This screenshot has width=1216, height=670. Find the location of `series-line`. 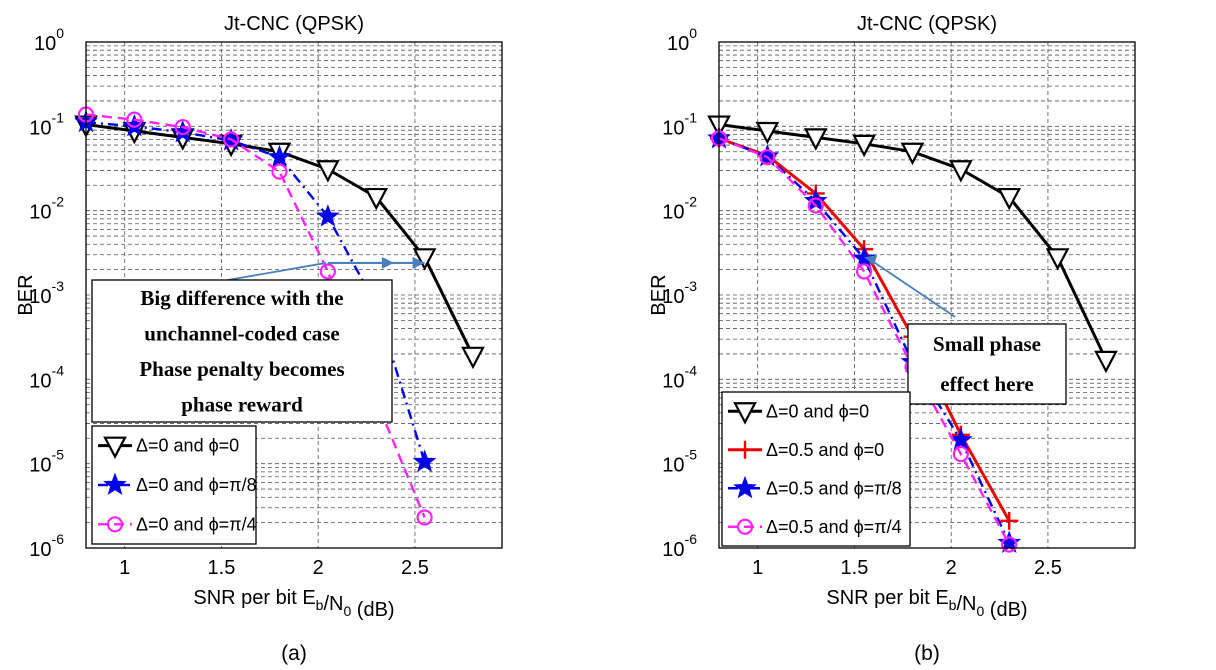

series-line is located at coordinates (864, 341).